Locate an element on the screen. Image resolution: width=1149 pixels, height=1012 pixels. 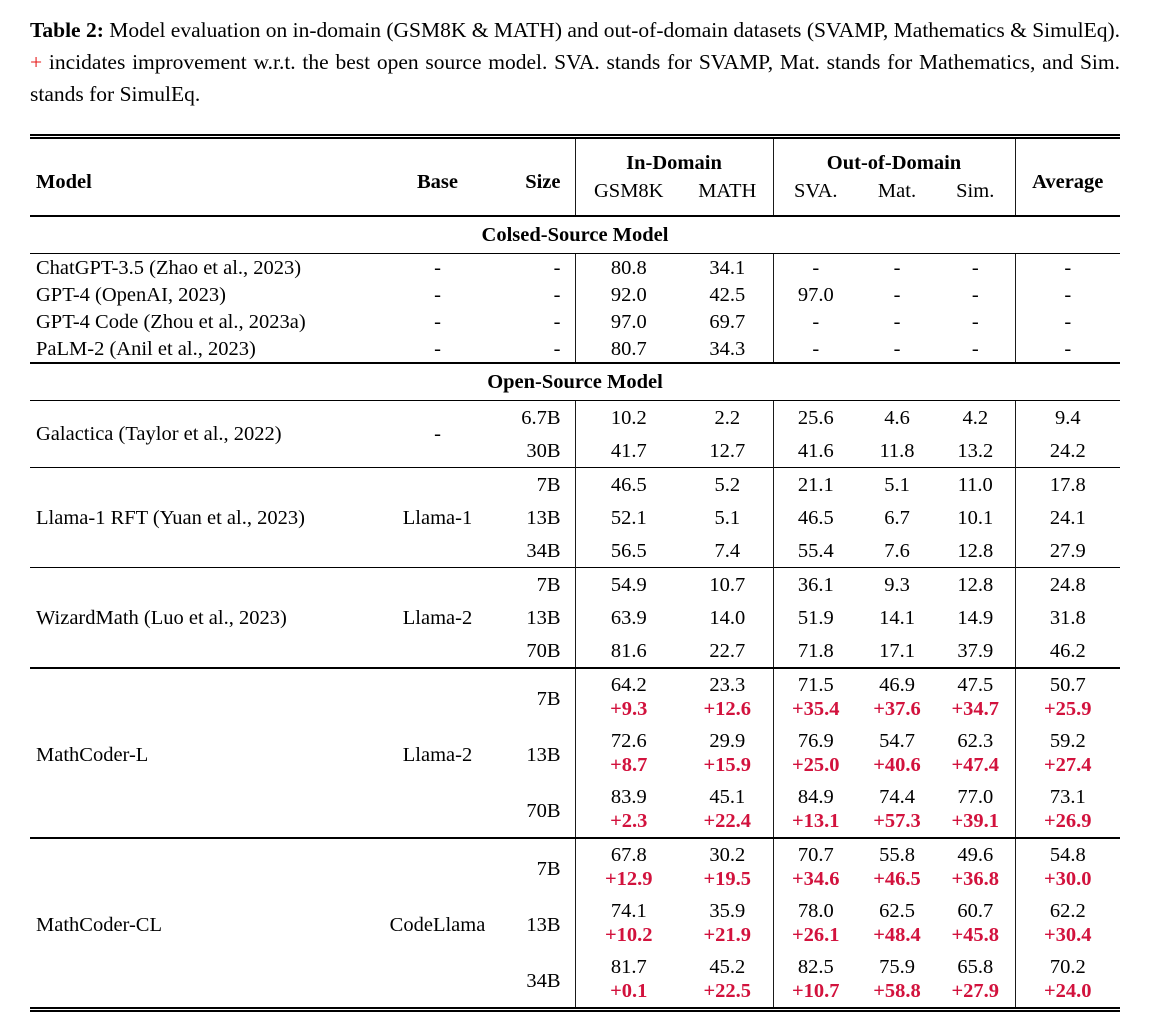
column-header-average: Average is located at coordinates (1068, 182).